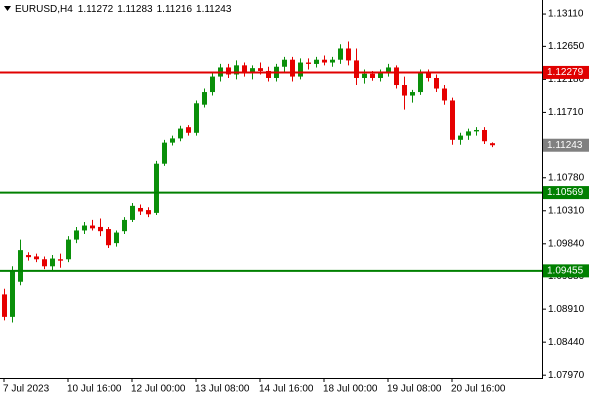 The image size is (590, 400). Describe the element at coordinates (158, 389) in the screenshot. I see `x-tick-label: 12 Jul 00:00` at that location.